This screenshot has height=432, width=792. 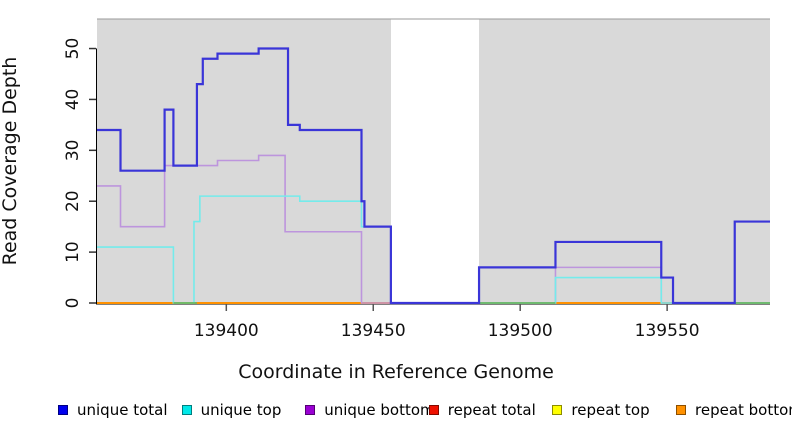 What do you see at coordinates (667, 331) in the screenshot?
I see `x-tick-label: 139550` at bounding box center [667, 331].